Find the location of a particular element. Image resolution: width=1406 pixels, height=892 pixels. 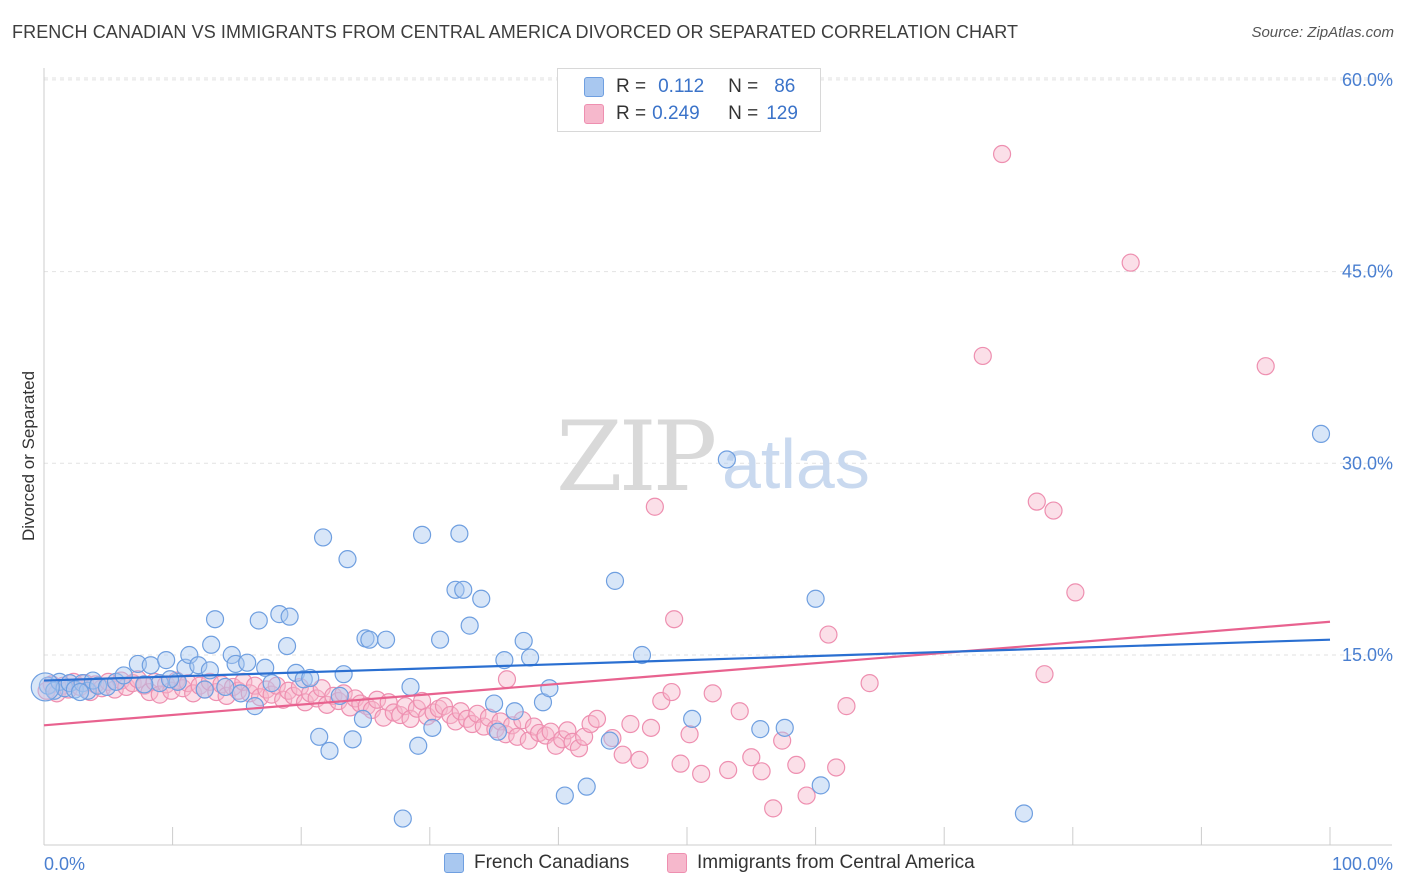

legend-row-immigrants: R = 0.249 N = 129 is located at coordinates (691, 114).